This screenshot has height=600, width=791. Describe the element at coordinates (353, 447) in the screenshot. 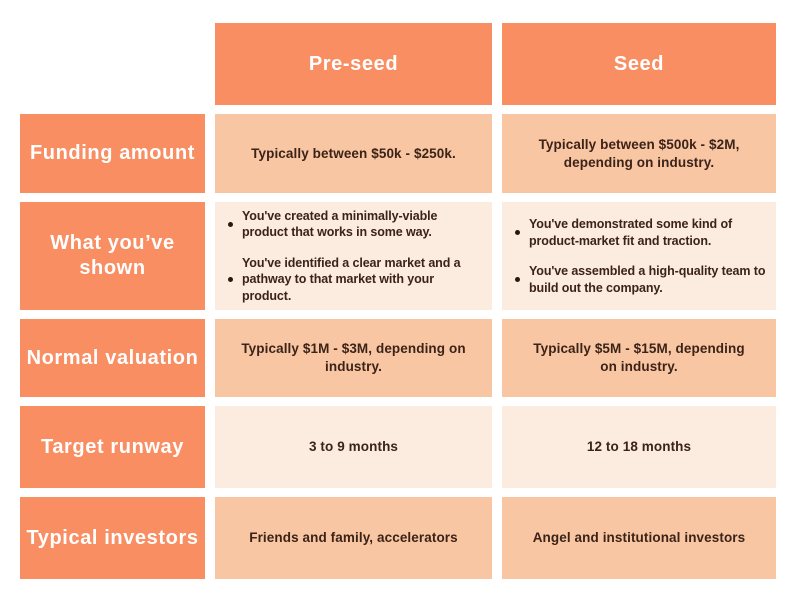

I see `cell-preseed-target-runway: 3 to 9 months` at that location.